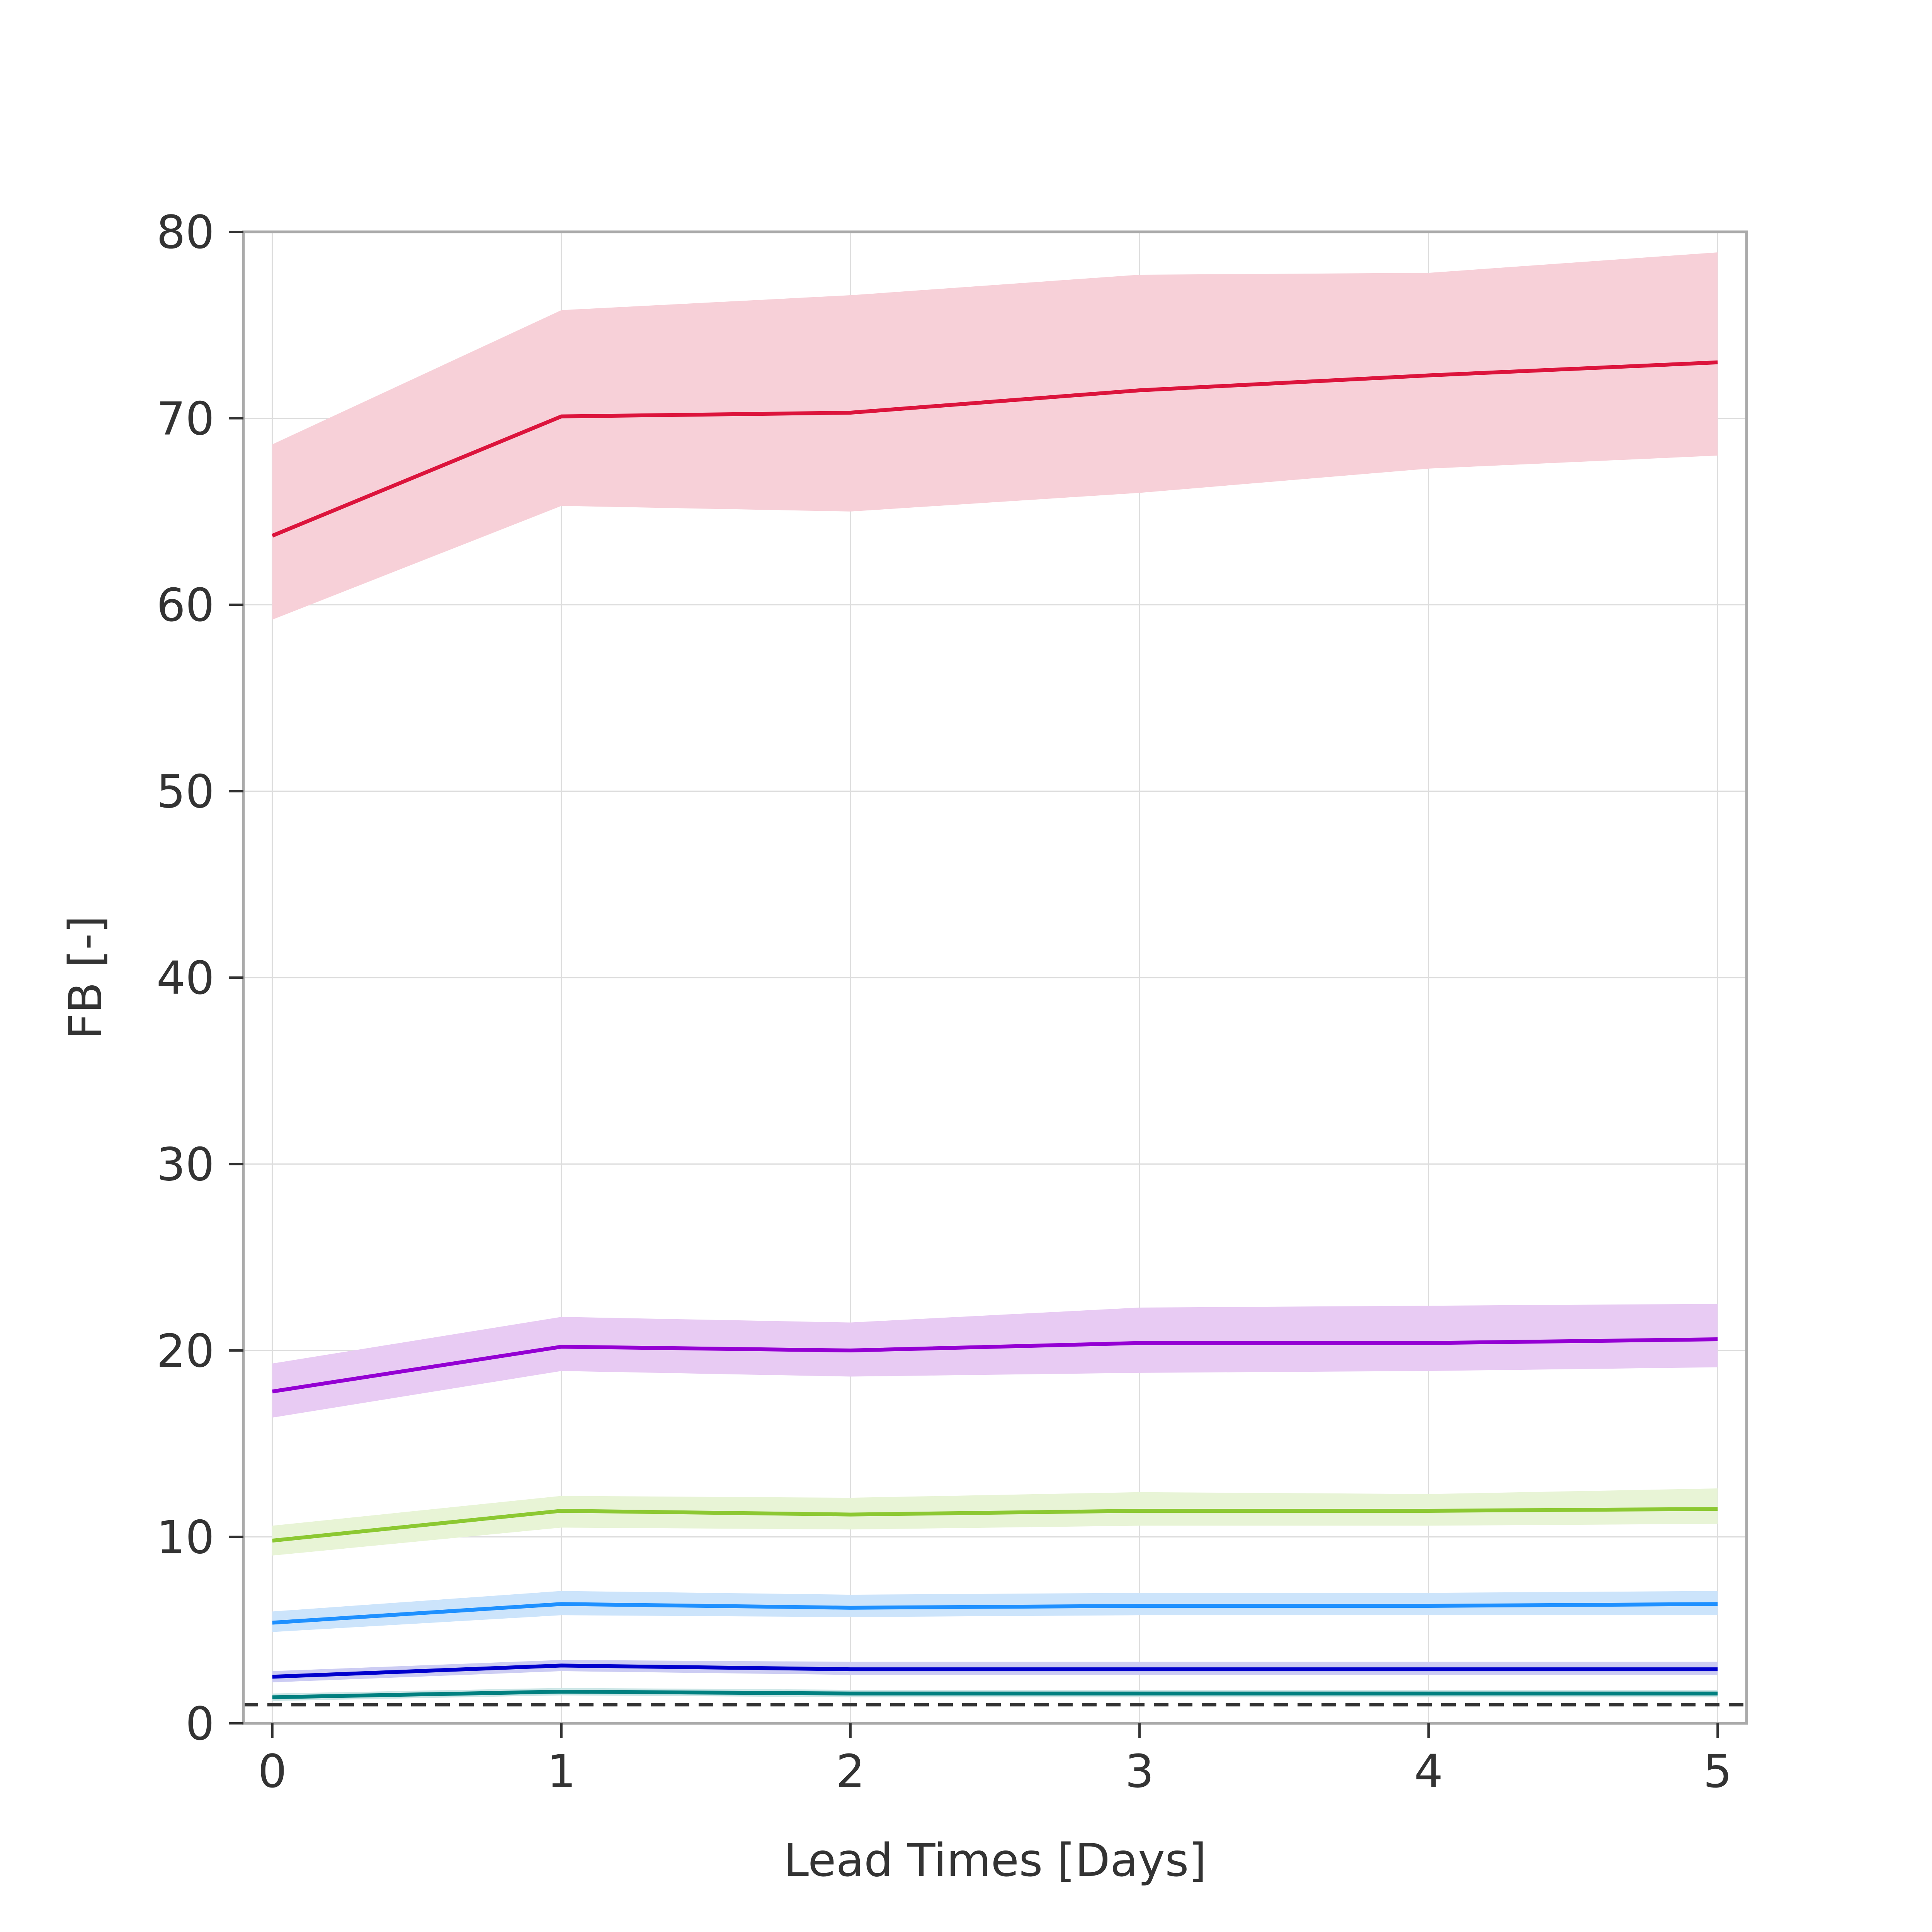 Image resolution: width=1932 pixels, height=1932 pixels. I want to click on y-tick-label: 30, so click(185, 1164).